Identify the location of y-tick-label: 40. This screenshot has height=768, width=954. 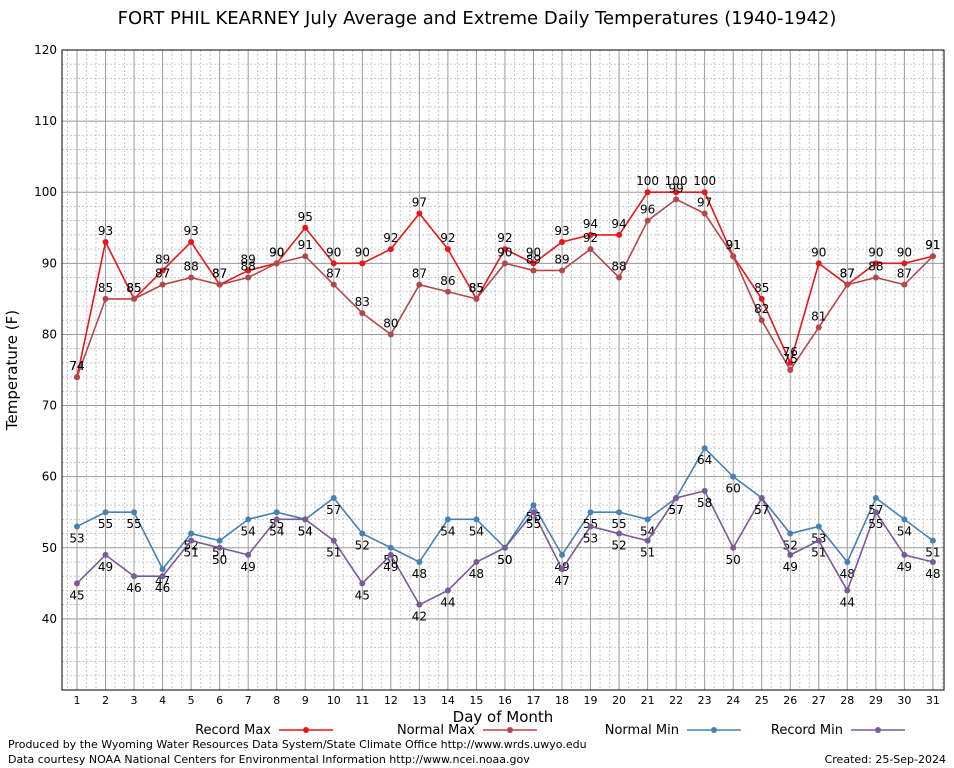
(49, 619).